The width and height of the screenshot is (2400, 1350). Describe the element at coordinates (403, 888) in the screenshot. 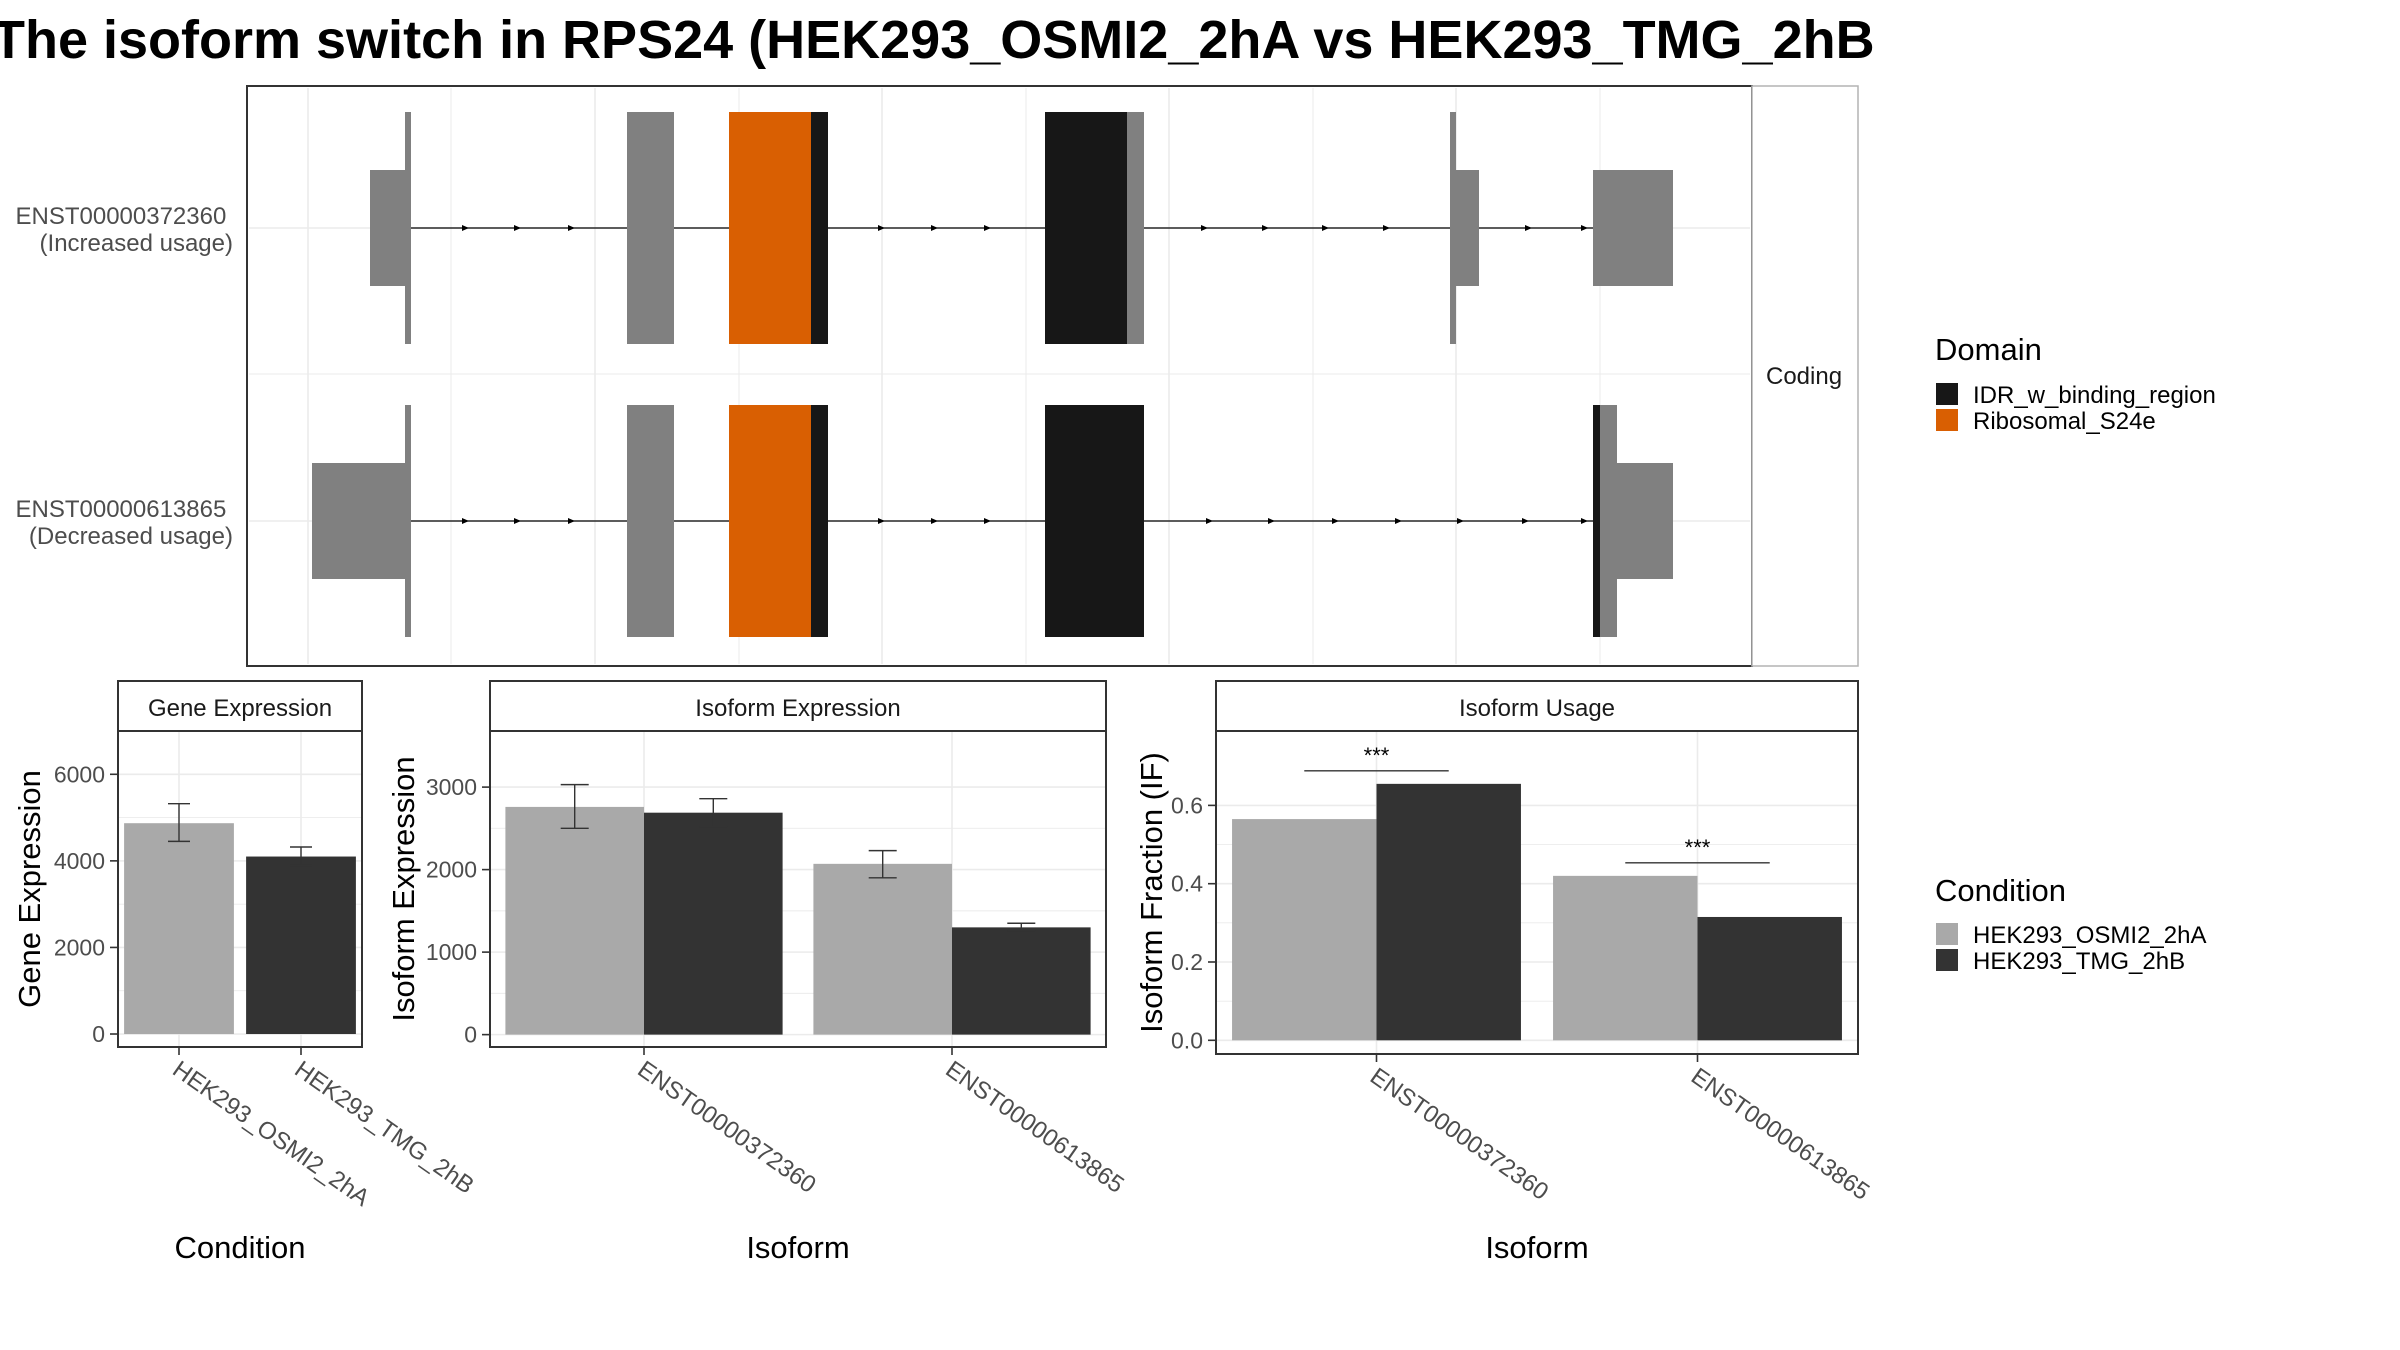

I see `y-axis-title: Isoform Expression` at that location.